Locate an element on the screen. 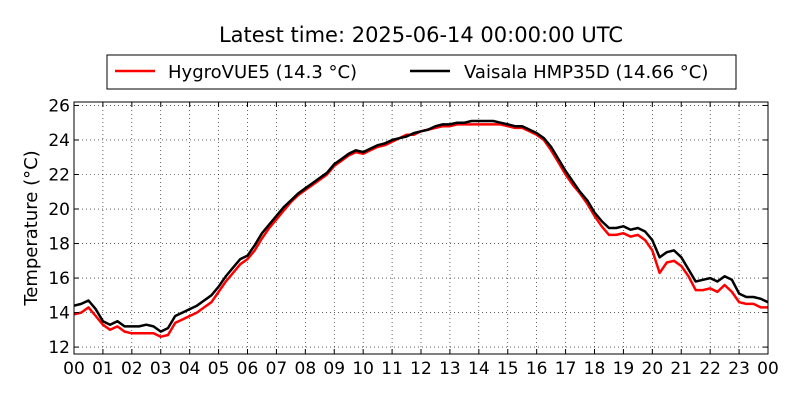 The width and height of the screenshot is (800, 404). x-tick-label: 19 is located at coordinates (624, 369).